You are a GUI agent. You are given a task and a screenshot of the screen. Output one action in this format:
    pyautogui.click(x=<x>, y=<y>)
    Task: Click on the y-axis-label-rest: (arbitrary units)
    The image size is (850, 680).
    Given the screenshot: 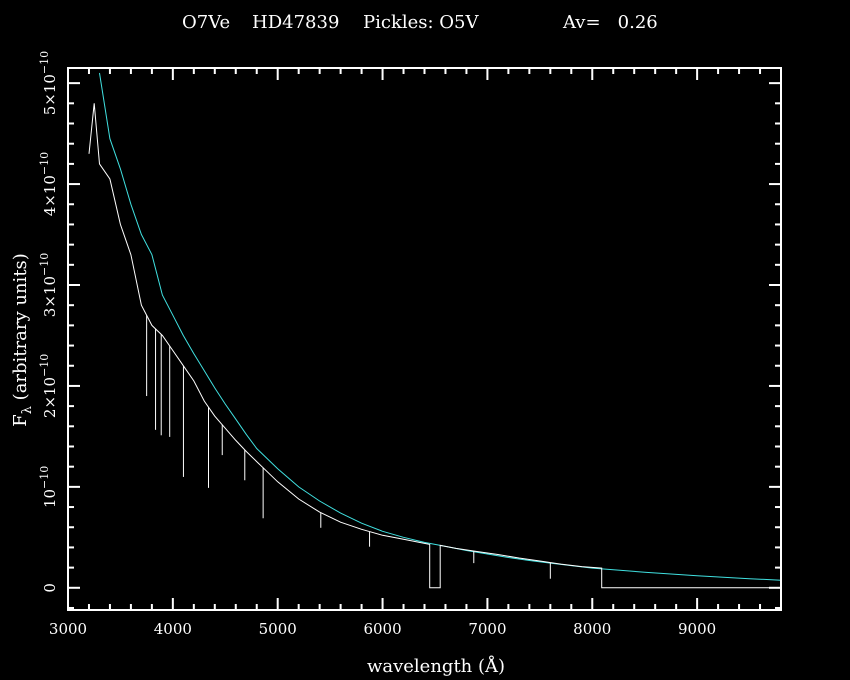 What is the action you would take?
    pyautogui.click(x=20, y=329)
    